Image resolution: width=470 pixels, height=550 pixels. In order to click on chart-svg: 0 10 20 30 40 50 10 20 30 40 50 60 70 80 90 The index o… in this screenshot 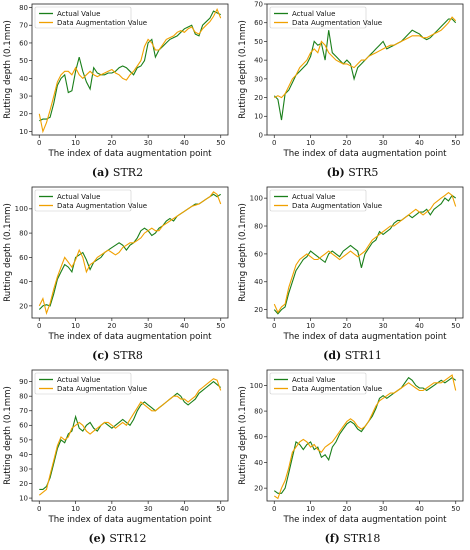, I will do `click(116, 447)`.